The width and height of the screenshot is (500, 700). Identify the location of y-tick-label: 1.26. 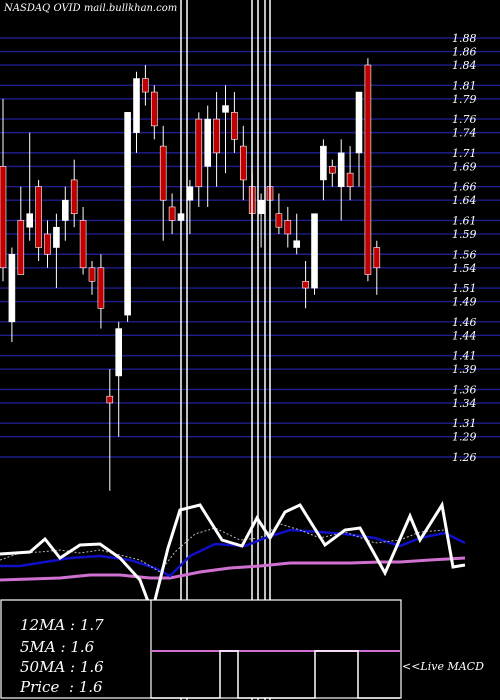
(464, 457).